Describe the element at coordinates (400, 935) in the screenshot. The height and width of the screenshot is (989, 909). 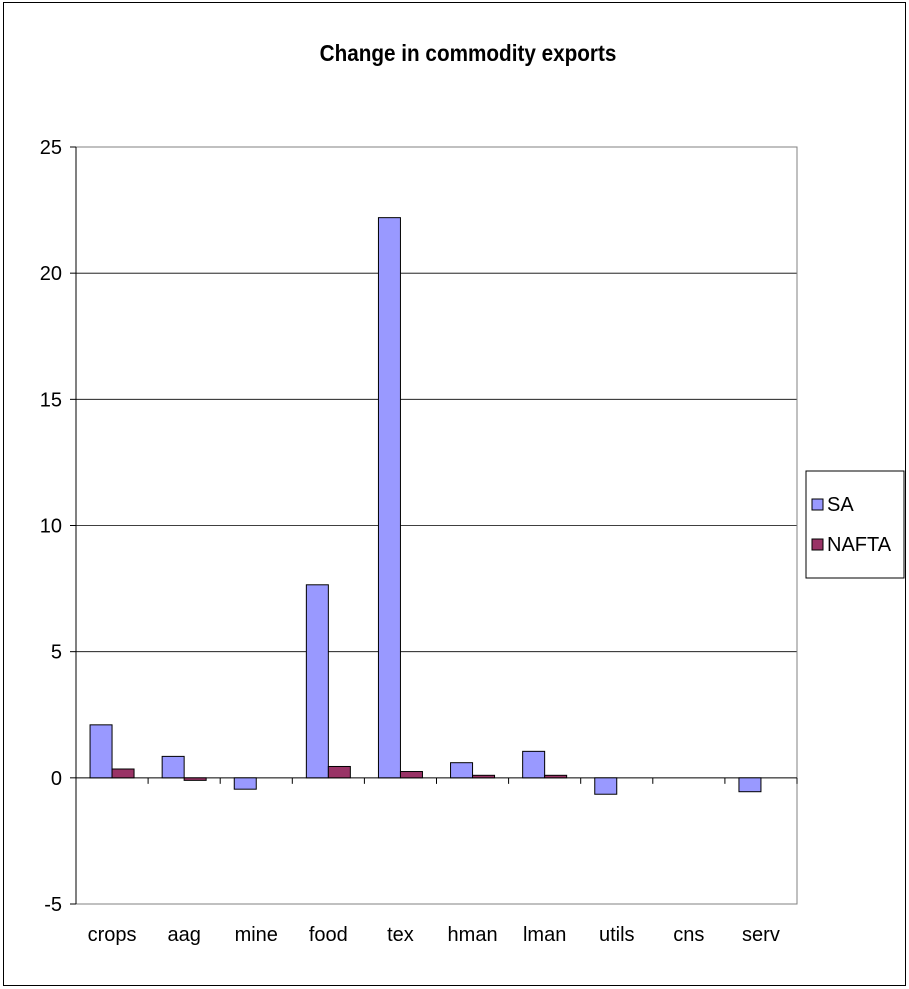
I see `x-tick-label: tex` at that location.